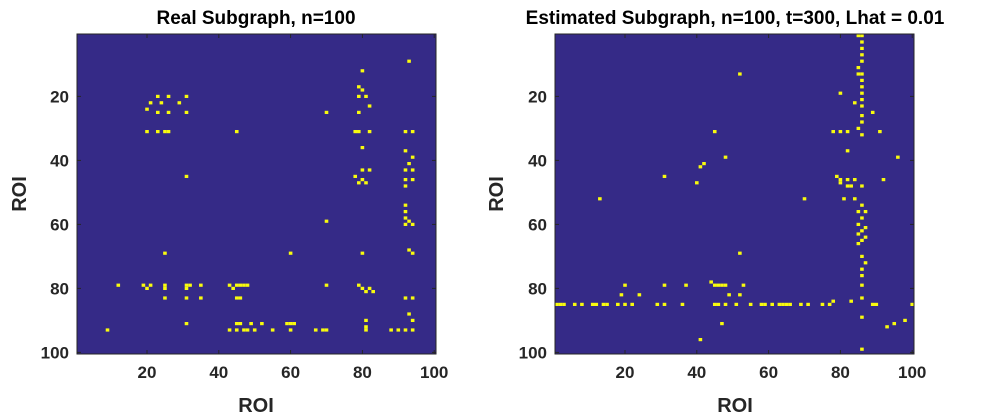  I want to click on chart-title: Real Subgraph, n=100, so click(255, 18).